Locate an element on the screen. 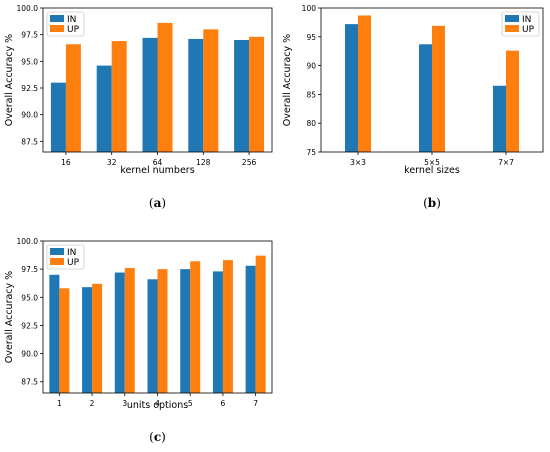  x-tick-label: 6 is located at coordinates (223, 403).